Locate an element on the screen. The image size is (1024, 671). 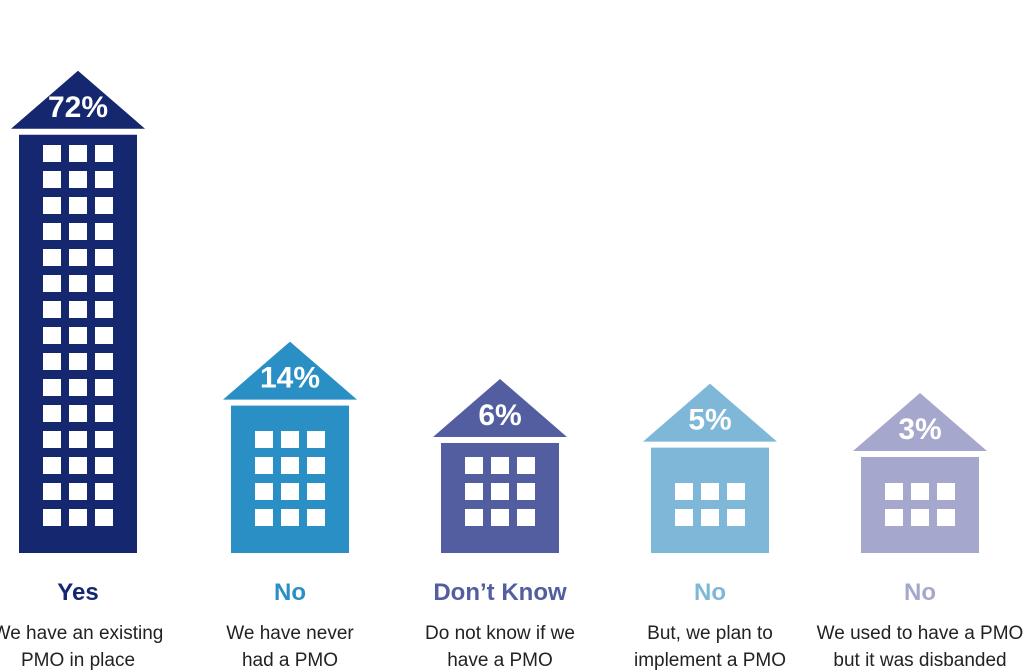
category-description-line: We used to have a PMO is located at coordinates (920, 633).